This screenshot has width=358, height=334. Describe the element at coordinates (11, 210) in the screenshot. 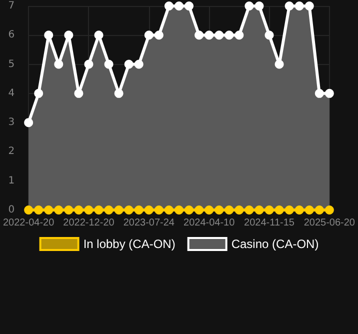

I see `y-tick-label: 0` at that location.